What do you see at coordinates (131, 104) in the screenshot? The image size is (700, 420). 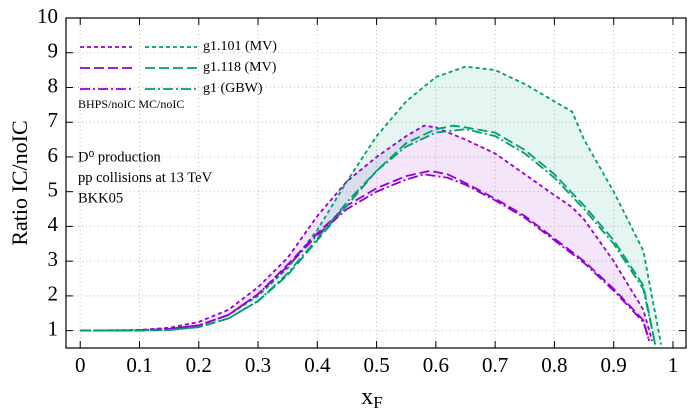 I see `legend-title: BHPS/noIC MC/noIC` at bounding box center [131, 104].